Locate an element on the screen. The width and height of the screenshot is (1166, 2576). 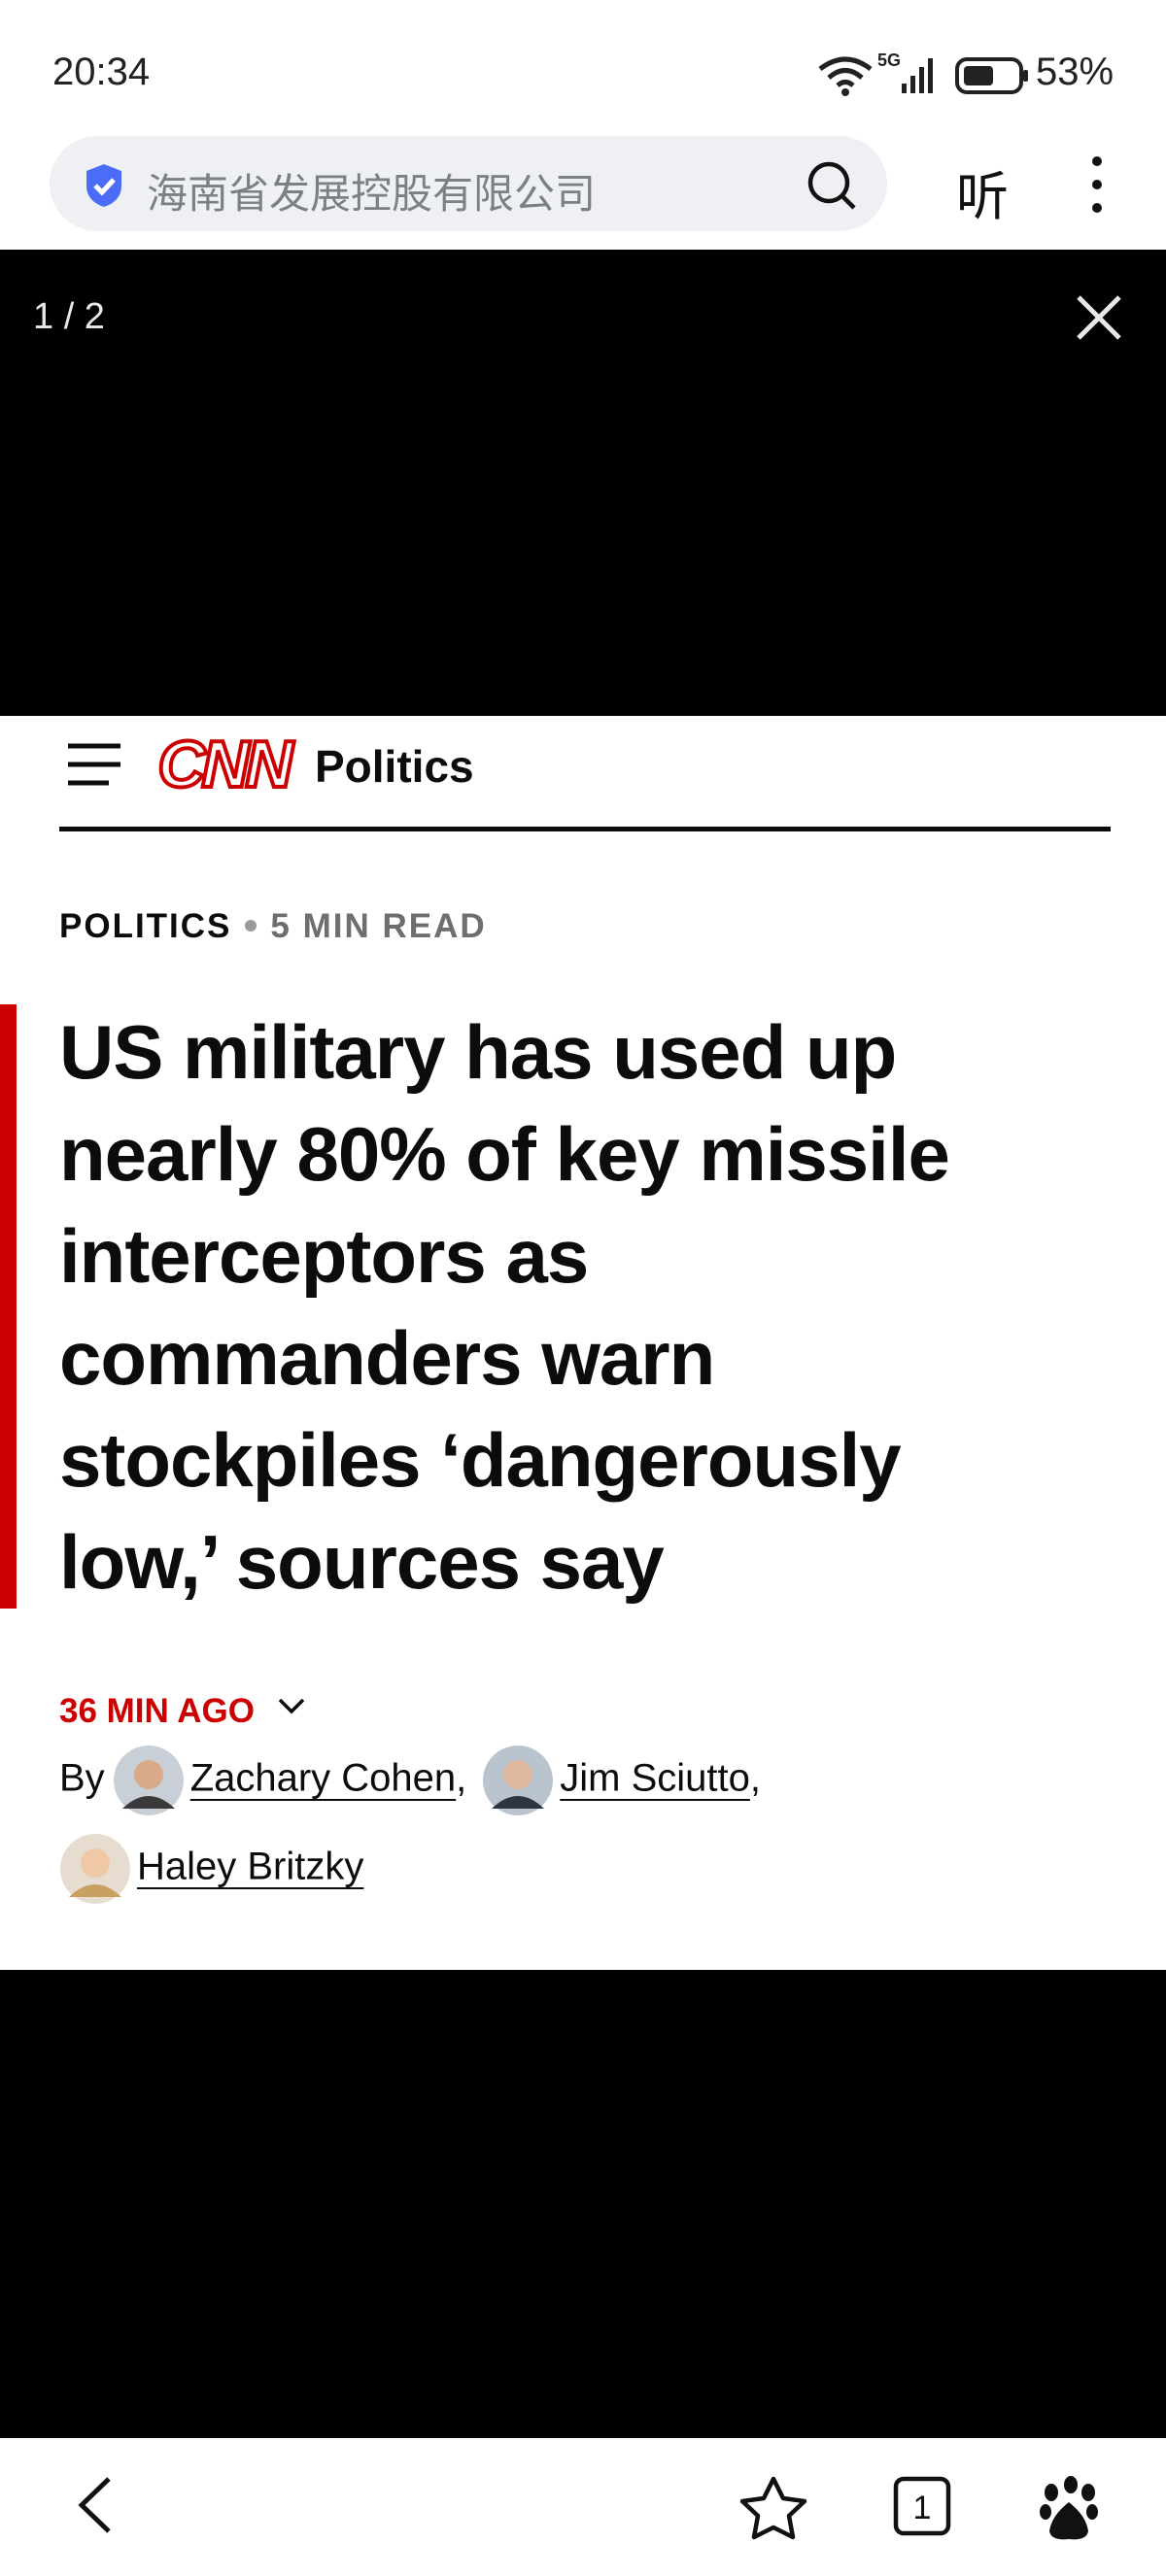
back-button is located at coordinates (94, 2505).